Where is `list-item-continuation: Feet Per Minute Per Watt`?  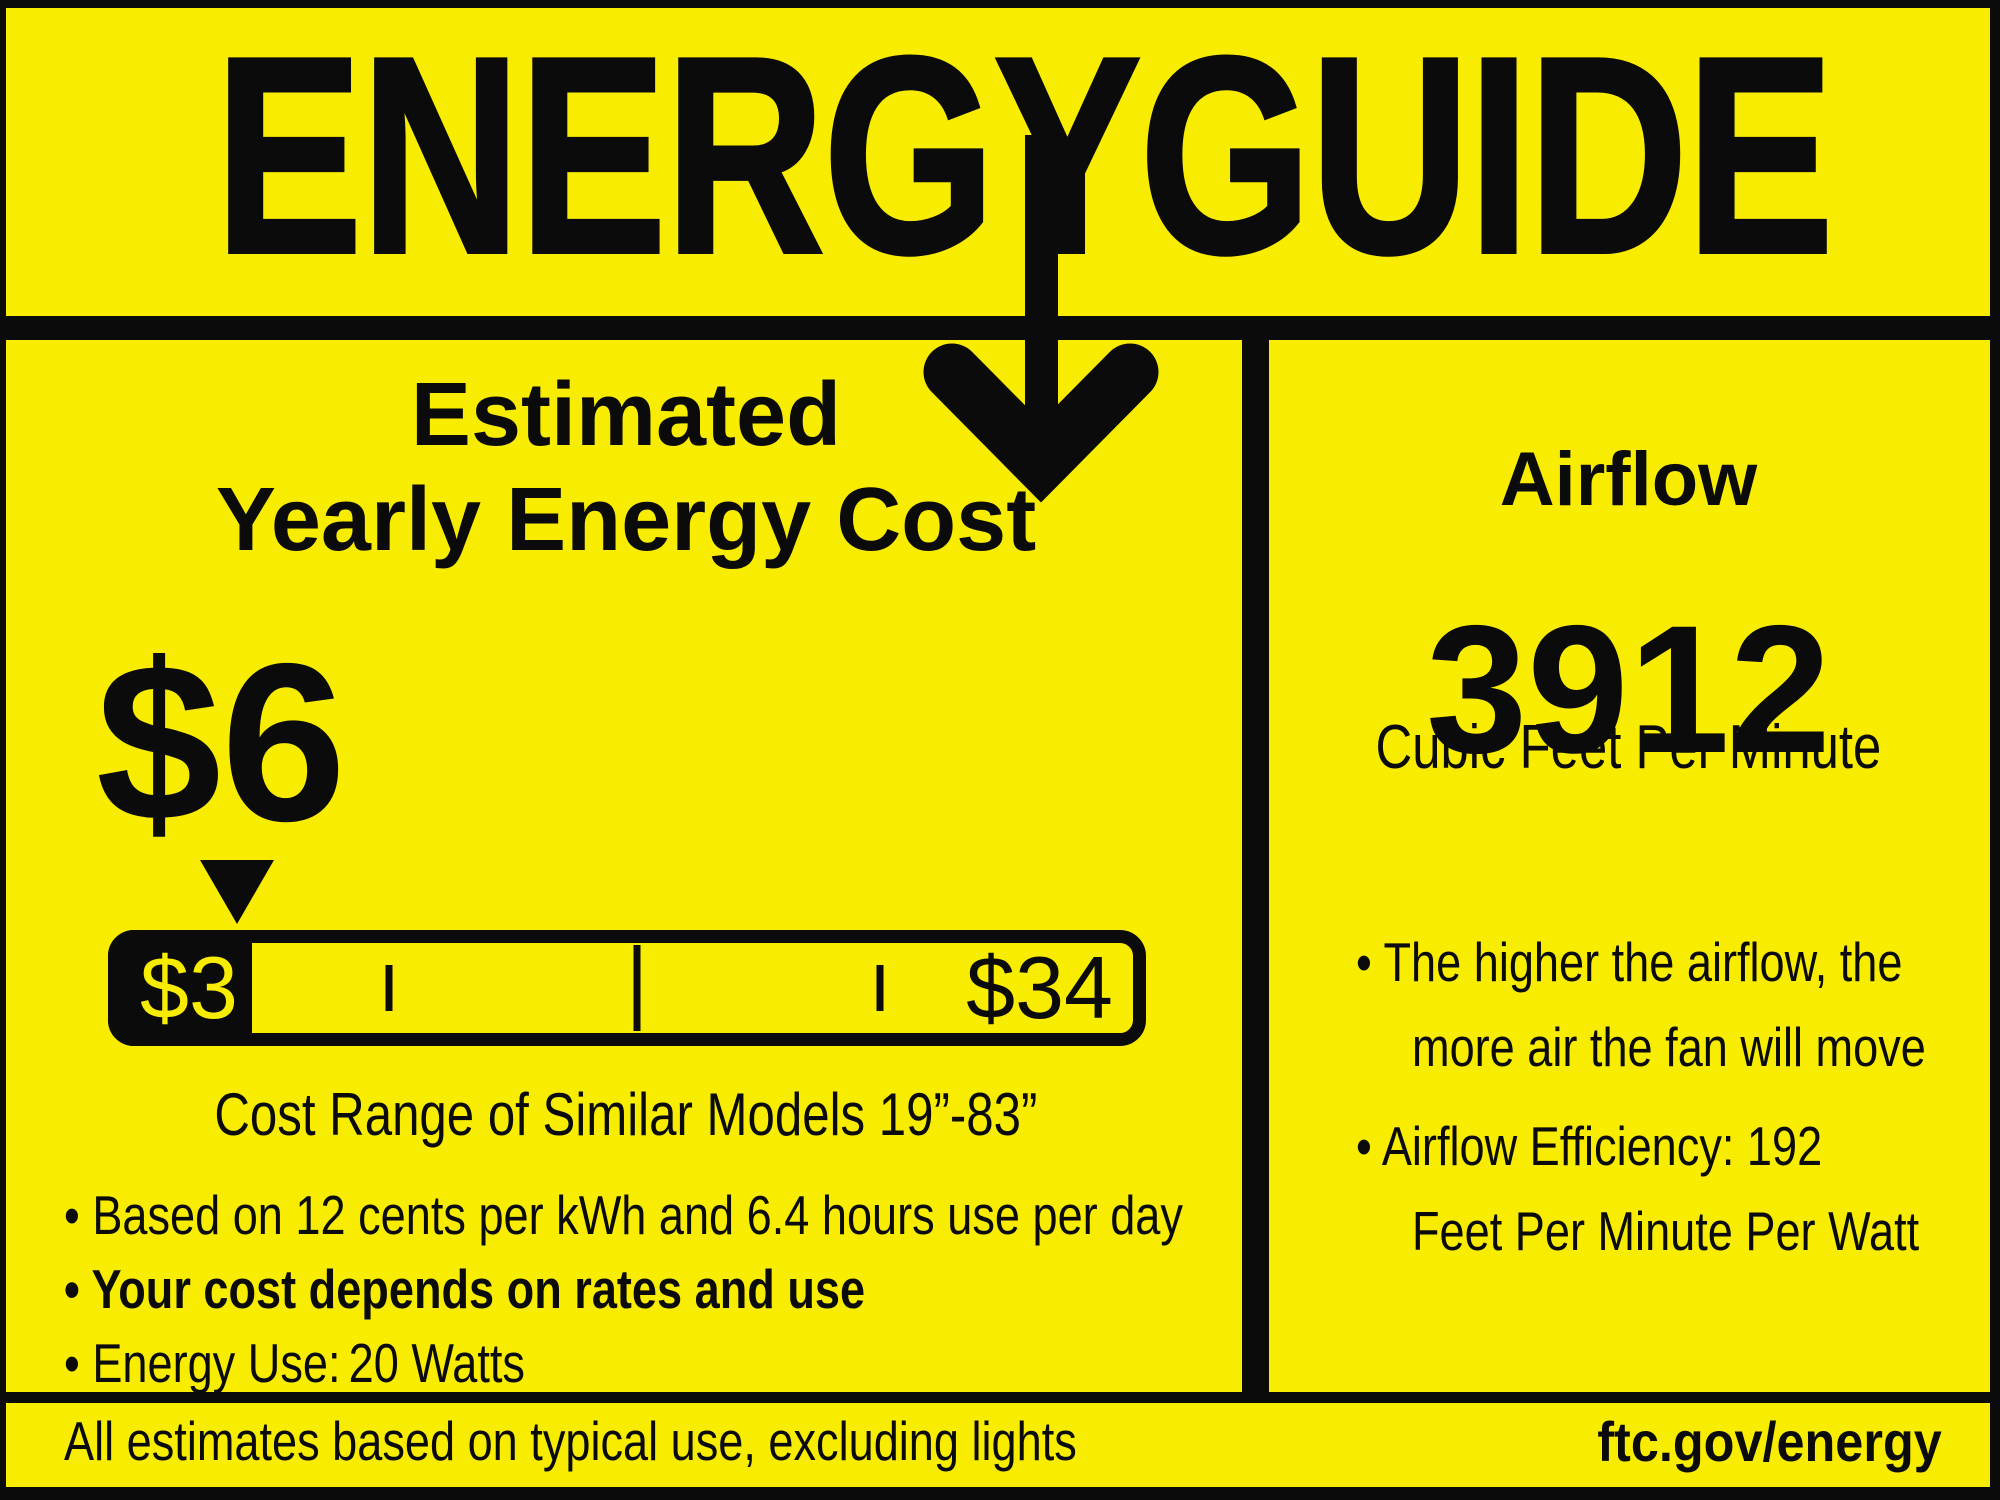
list-item-continuation: Feet Per Minute Per Watt is located at coordinates (1666, 1231).